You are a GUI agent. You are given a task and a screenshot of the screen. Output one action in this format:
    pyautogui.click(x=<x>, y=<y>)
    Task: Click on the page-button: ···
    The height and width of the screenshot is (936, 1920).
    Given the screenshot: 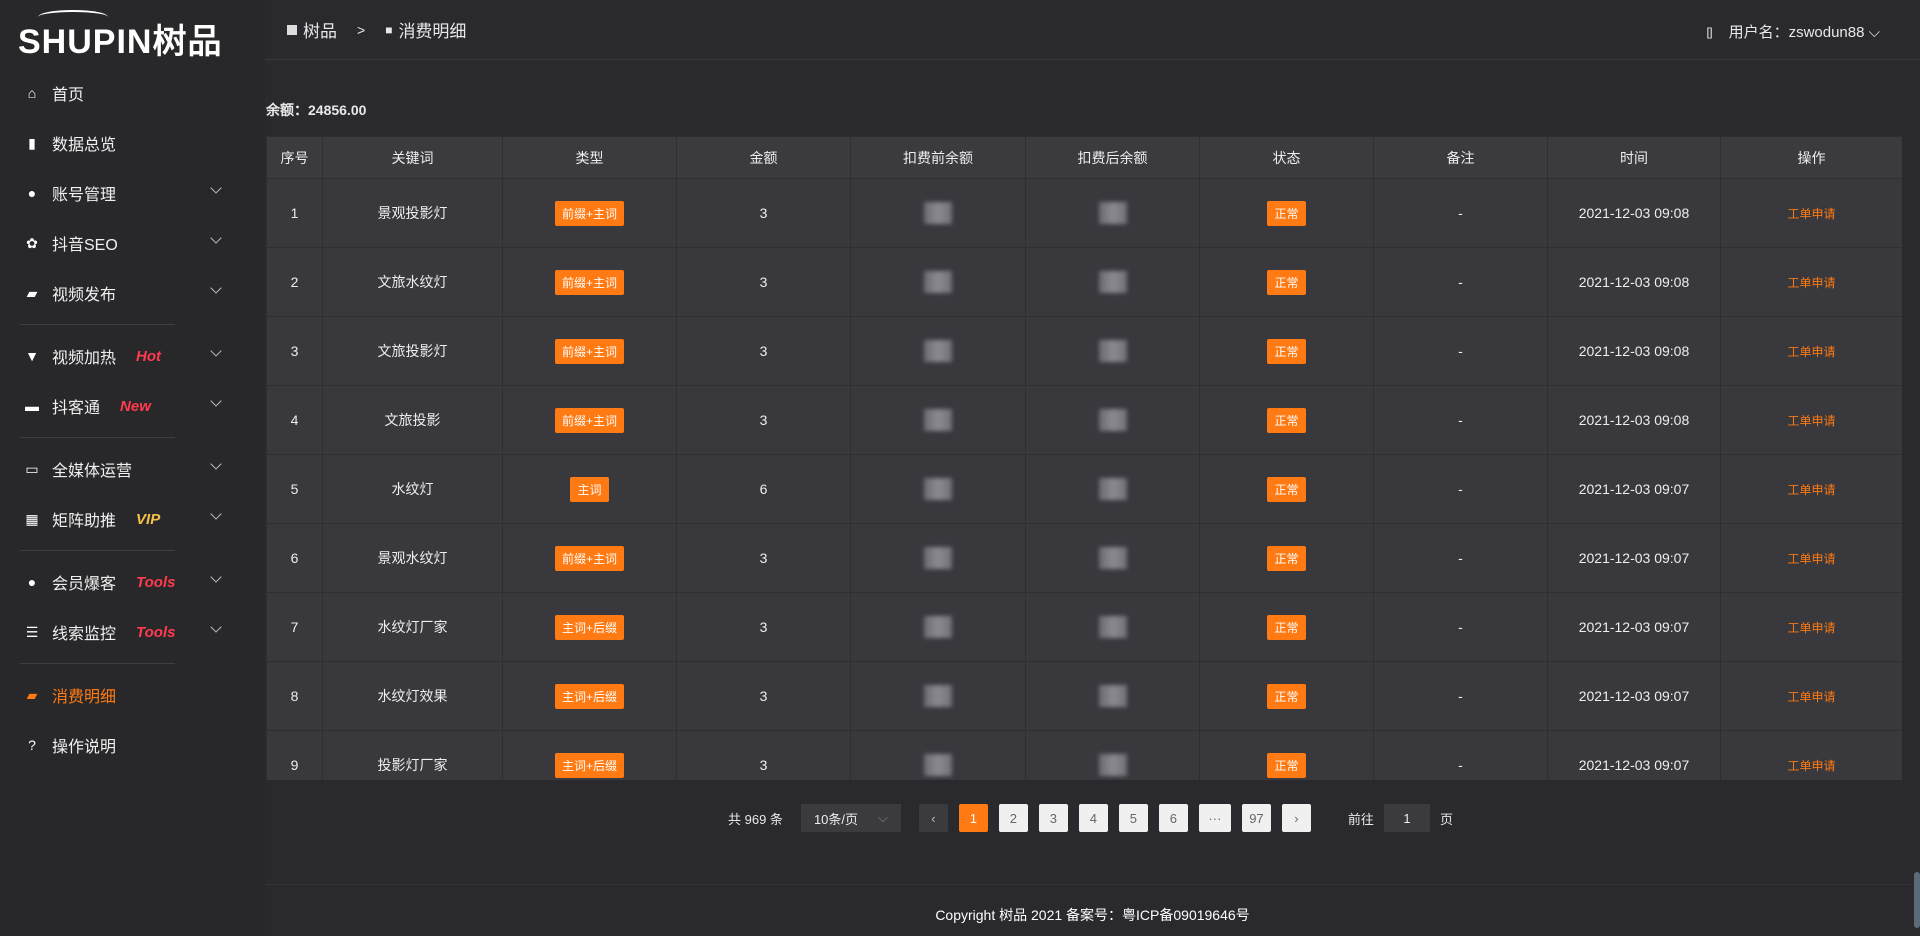 What is the action you would take?
    pyautogui.click(x=1214, y=818)
    